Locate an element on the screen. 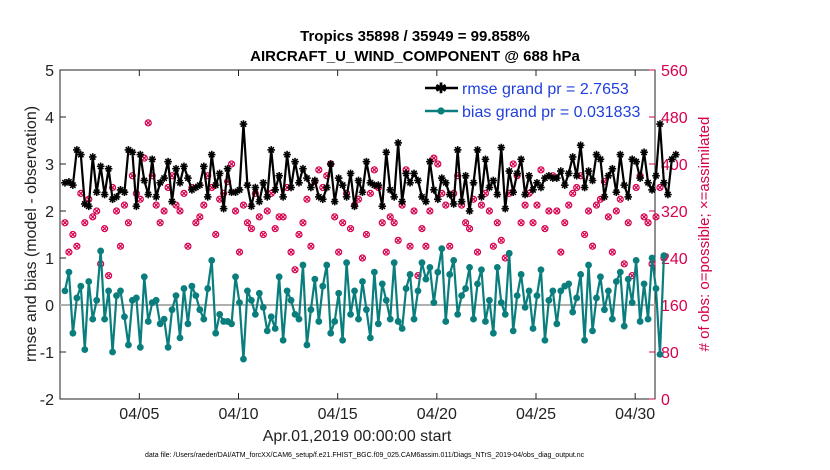 Image resolution: width=830 pixels, height=470 pixels. y-tick-label: -2 is located at coordinates (47, 400).